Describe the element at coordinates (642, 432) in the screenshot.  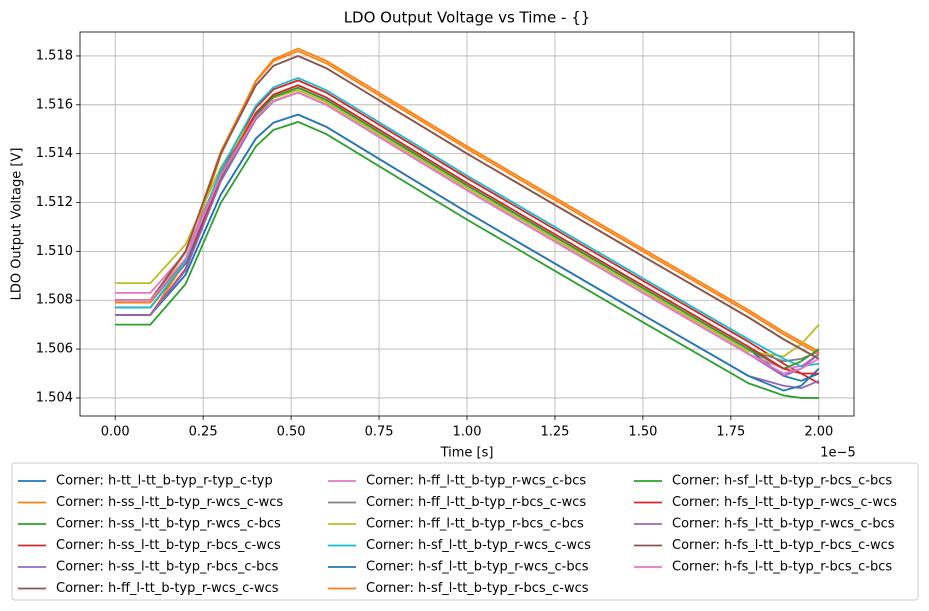
I see `x-tick-label: 1.50` at that location.